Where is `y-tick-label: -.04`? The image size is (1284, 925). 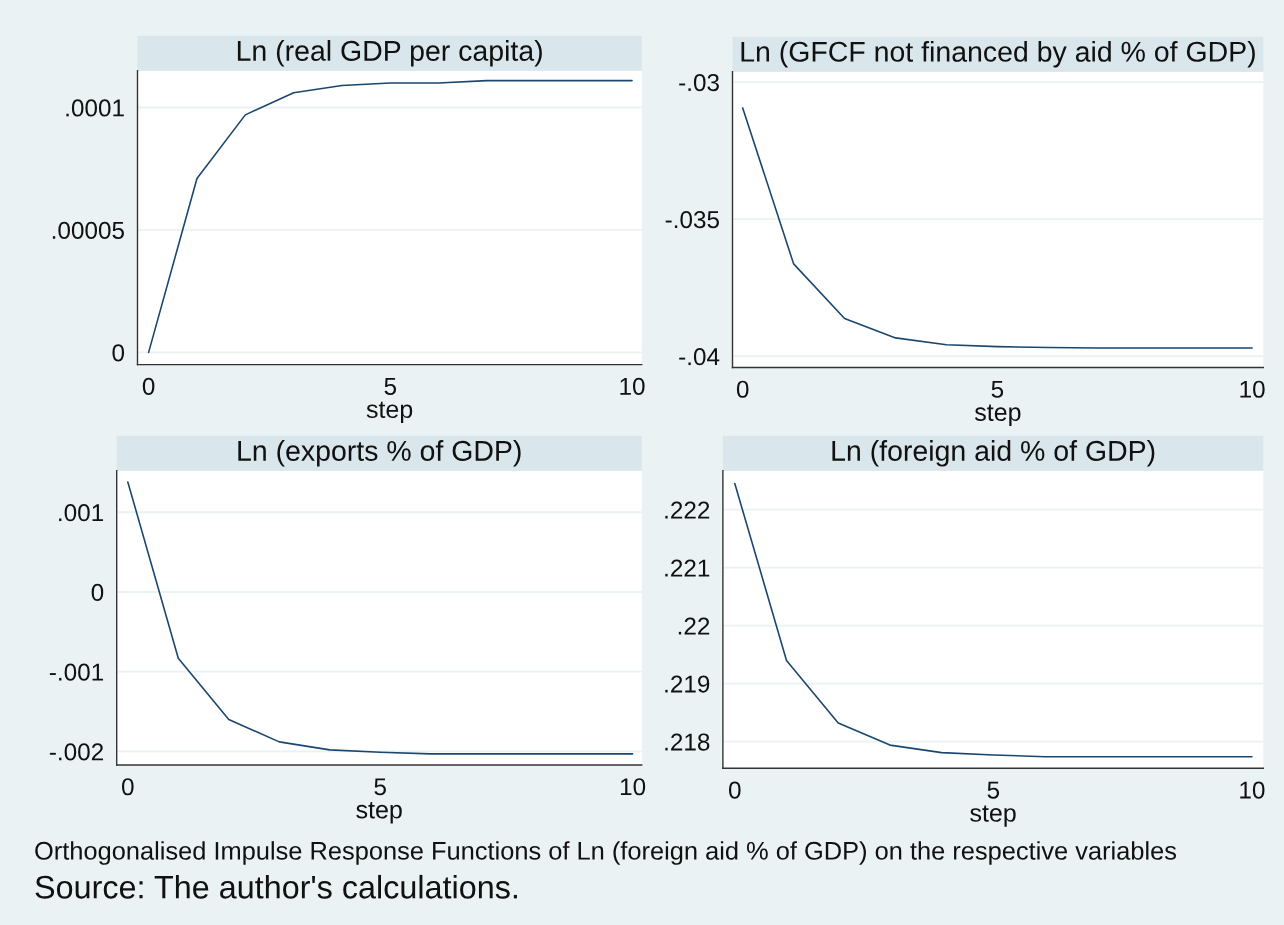 y-tick-label: -.04 is located at coordinates (699, 357).